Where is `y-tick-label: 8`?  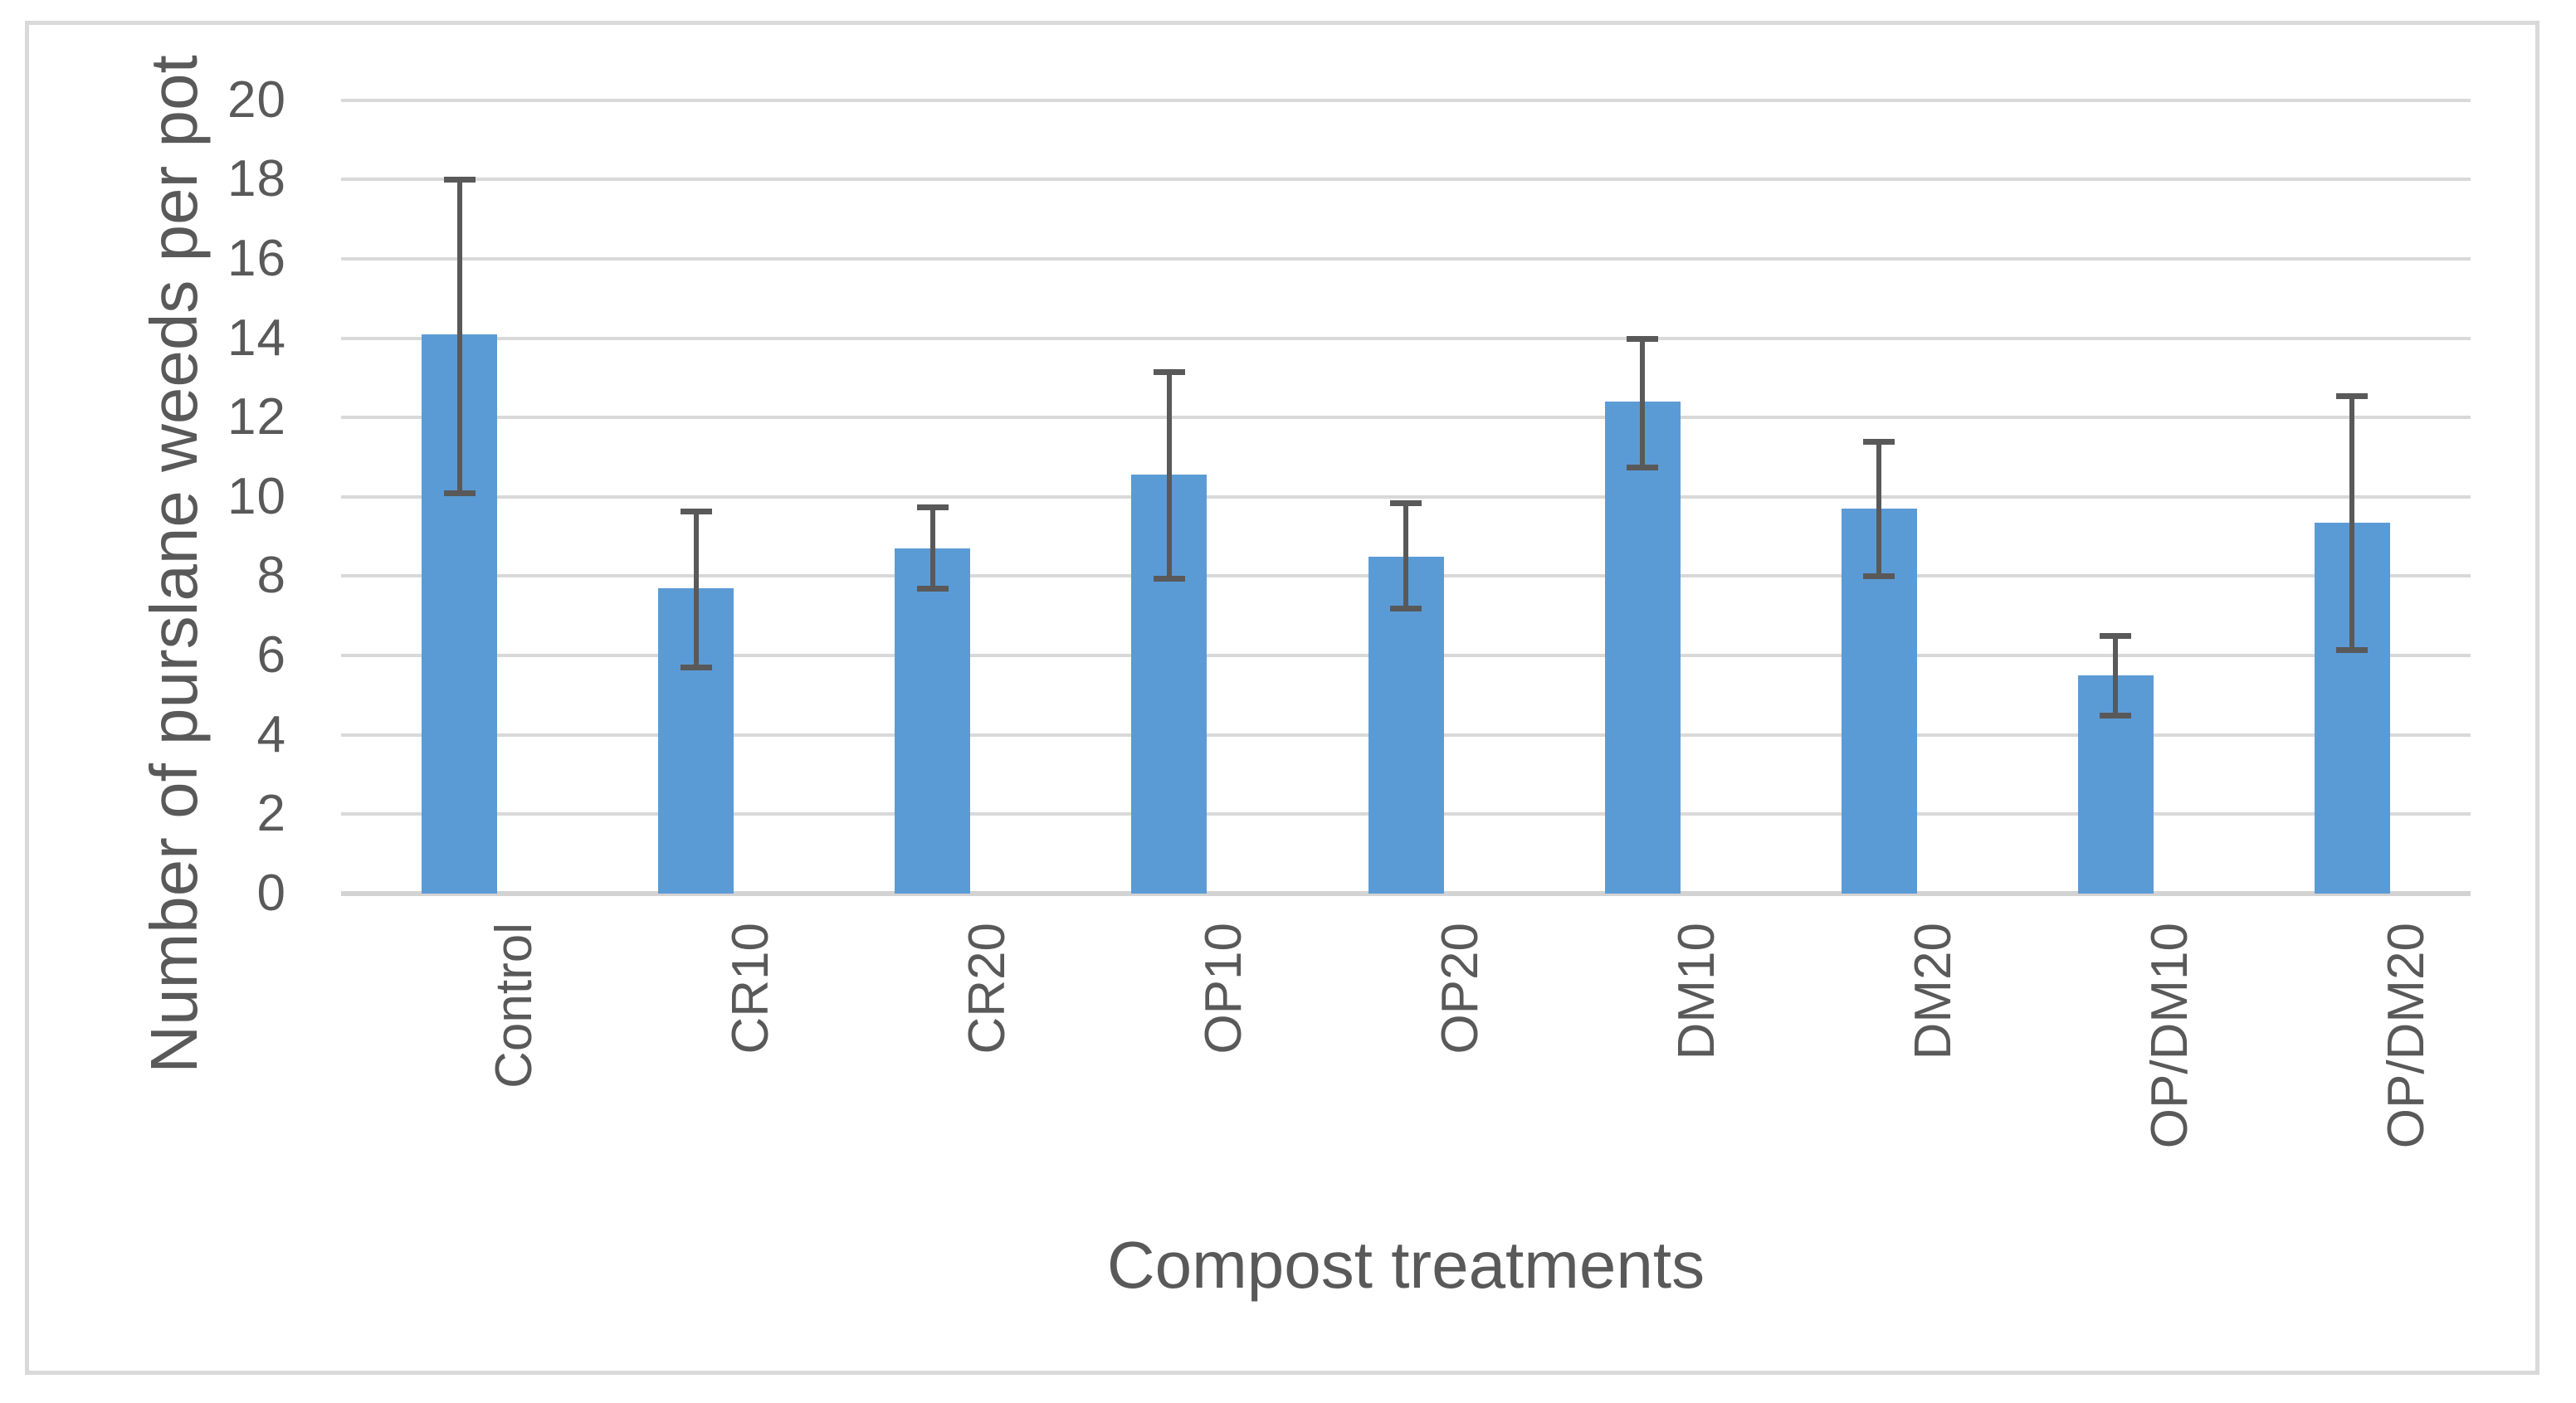 y-tick-label: 8 is located at coordinates (271, 576).